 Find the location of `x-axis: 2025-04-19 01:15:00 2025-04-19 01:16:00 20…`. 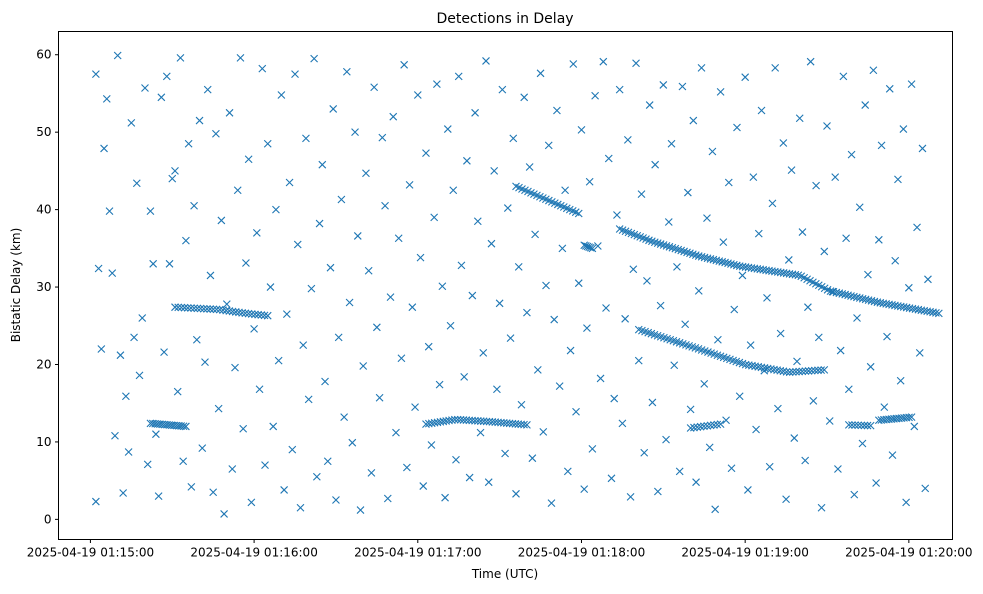

x-axis: 2025-04-19 01:15:00 2025-04-19 01:16:00 20… is located at coordinates (500, 549).